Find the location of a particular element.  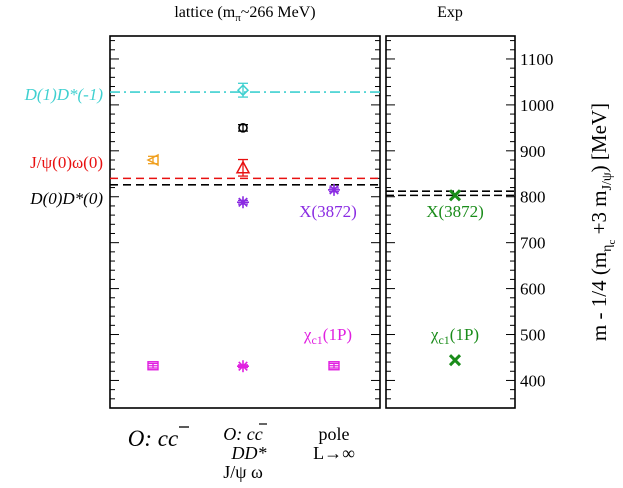

y-tick-label: 1100 is located at coordinates (536, 59).